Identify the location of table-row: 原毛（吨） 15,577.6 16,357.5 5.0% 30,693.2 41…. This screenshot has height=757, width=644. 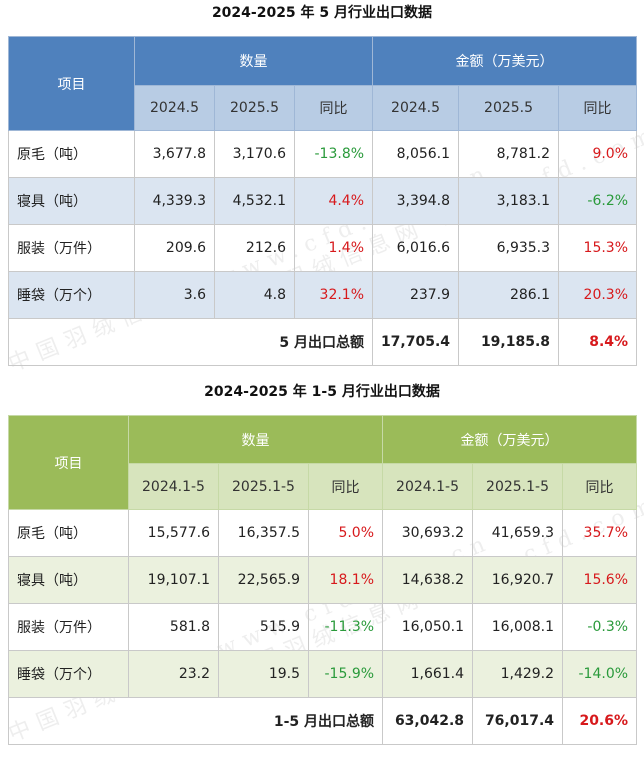
(323, 533).